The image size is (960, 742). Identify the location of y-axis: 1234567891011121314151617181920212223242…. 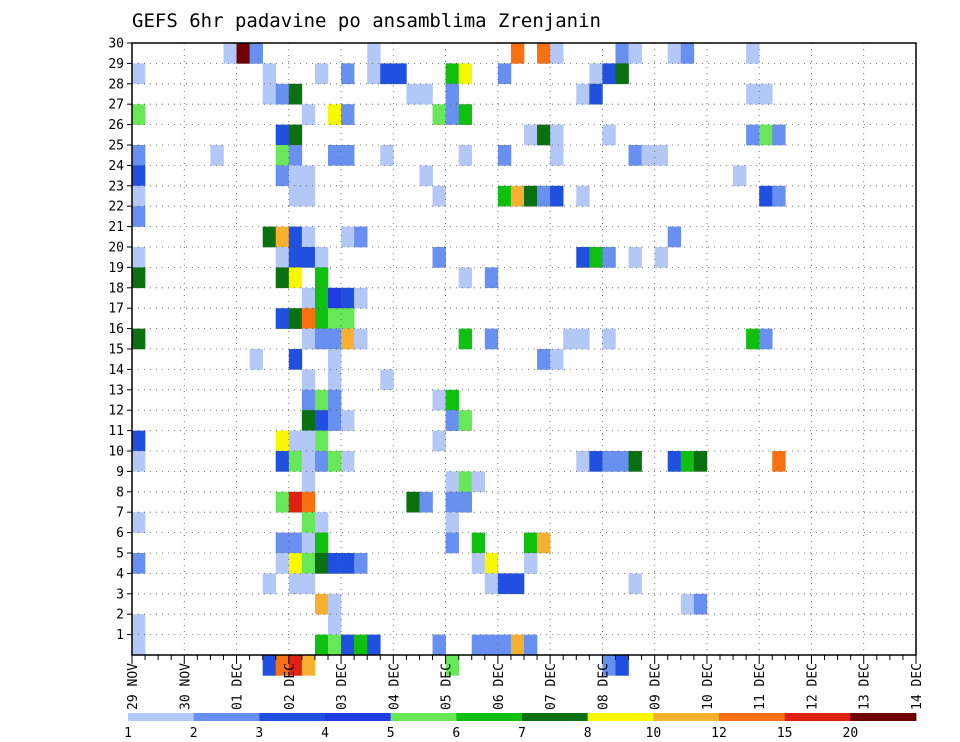
(120, 340).